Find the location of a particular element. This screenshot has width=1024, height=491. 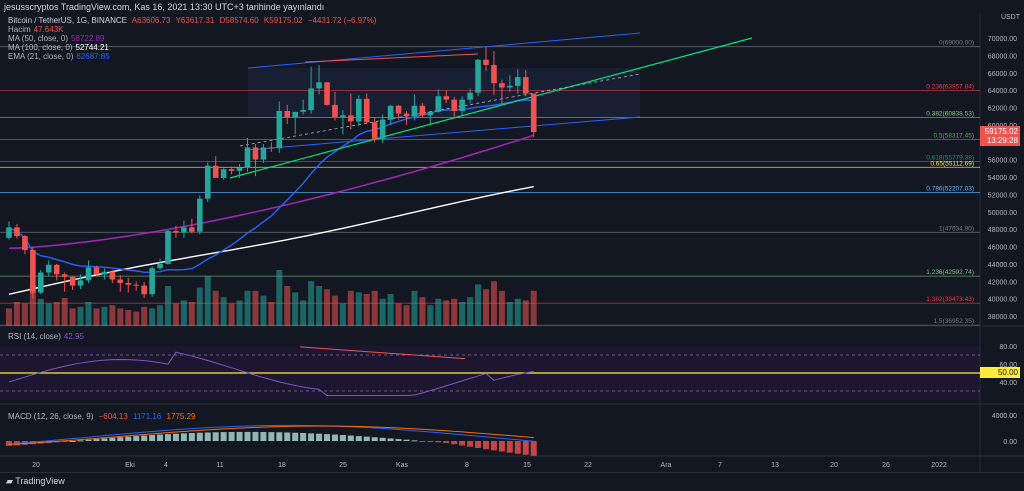

price-tick: 70000.00 is located at coordinates (1002, 39).